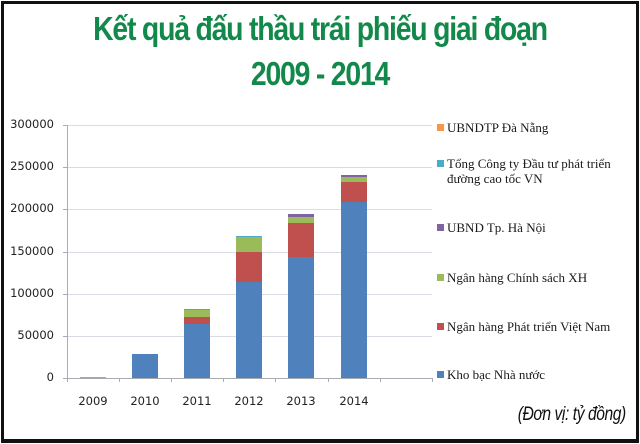 This screenshot has width=640, height=444. I want to click on y-axis, so click(67, 252).